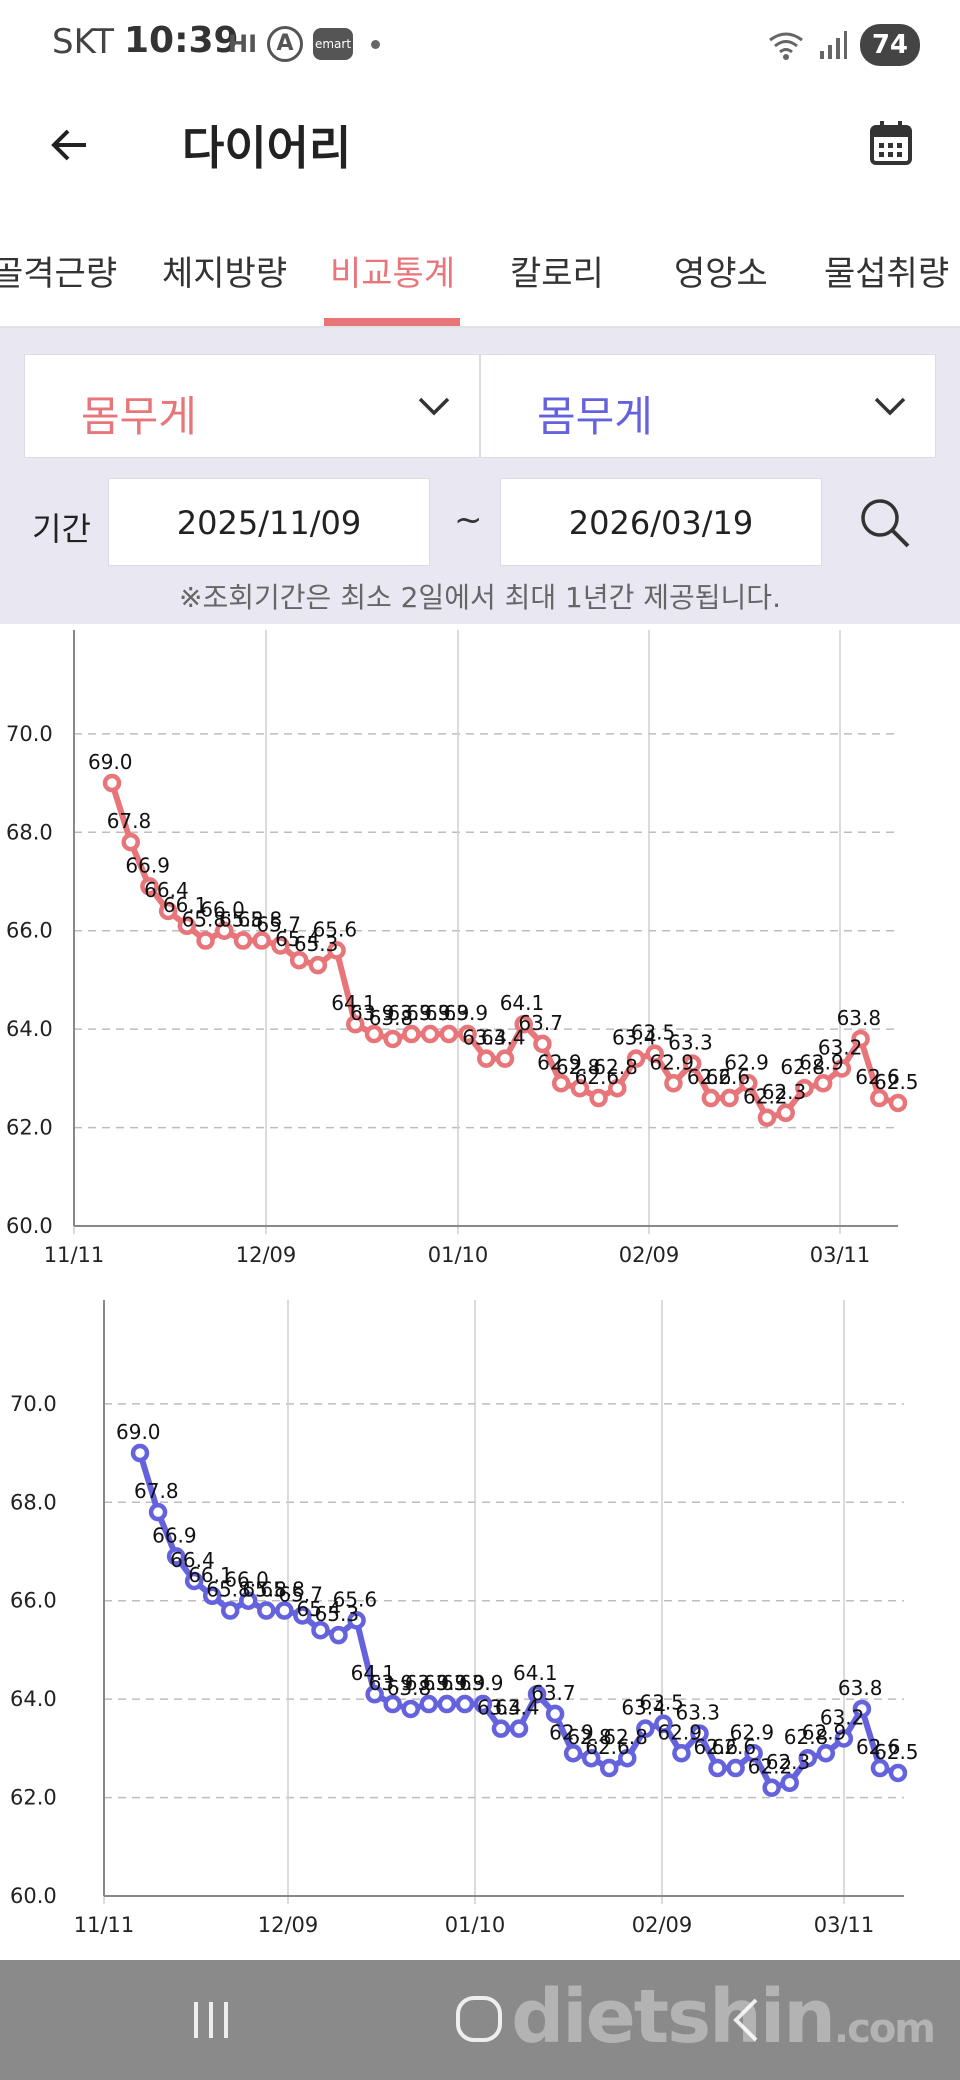 The height and width of the screenshot is (2080, 960). Describe the element at coordinates (393, 274) in the screenshot. I see `tab-compare-stats: 비교통계` at that location.